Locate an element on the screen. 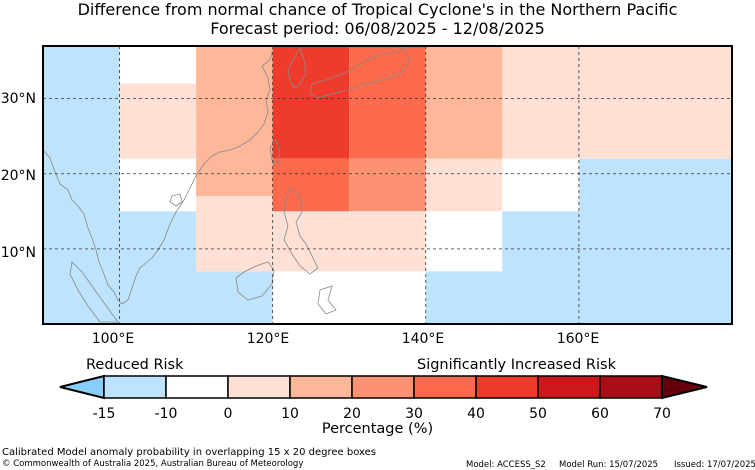 The image size is (755, 470). lat-label: 20°N is located at coordinates (18, 176).